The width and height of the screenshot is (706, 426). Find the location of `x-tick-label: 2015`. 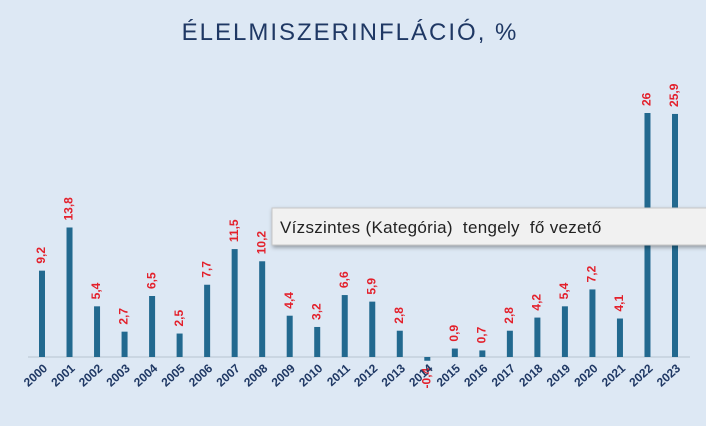

x-tick-label: 2015 is located at coordinates (448, 375).